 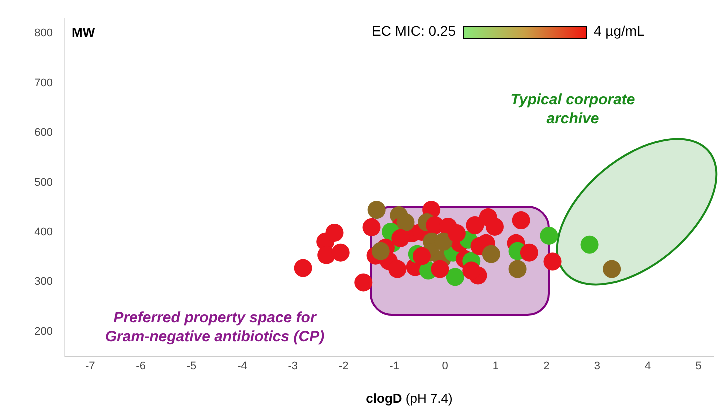 I want to click on x-tick-label: 2, so click(x=547, y=366).